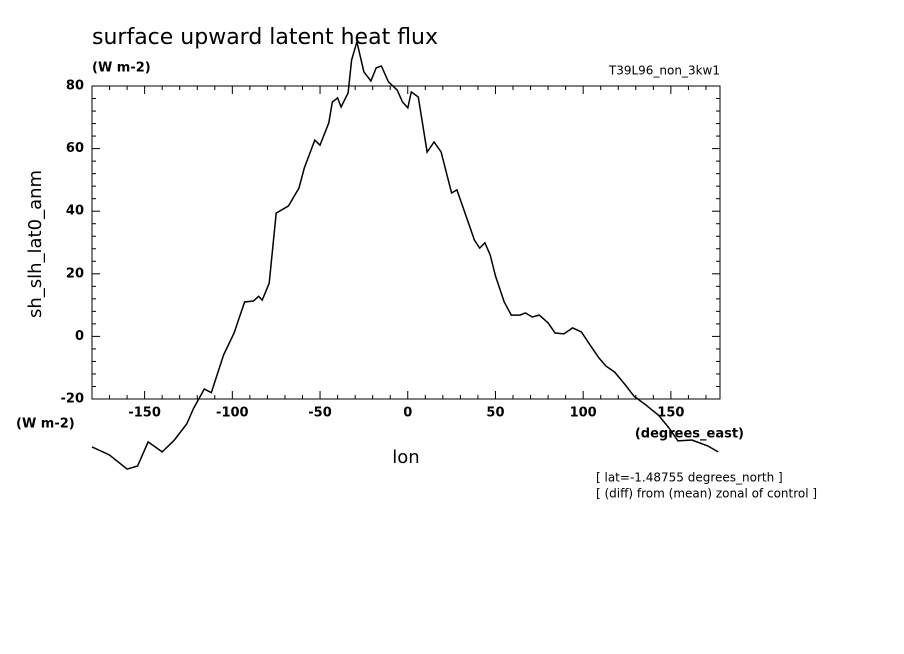  Describe the element at coordinates (670, 413) in the screenshot. I see `x-tick-label: 150` at that location.